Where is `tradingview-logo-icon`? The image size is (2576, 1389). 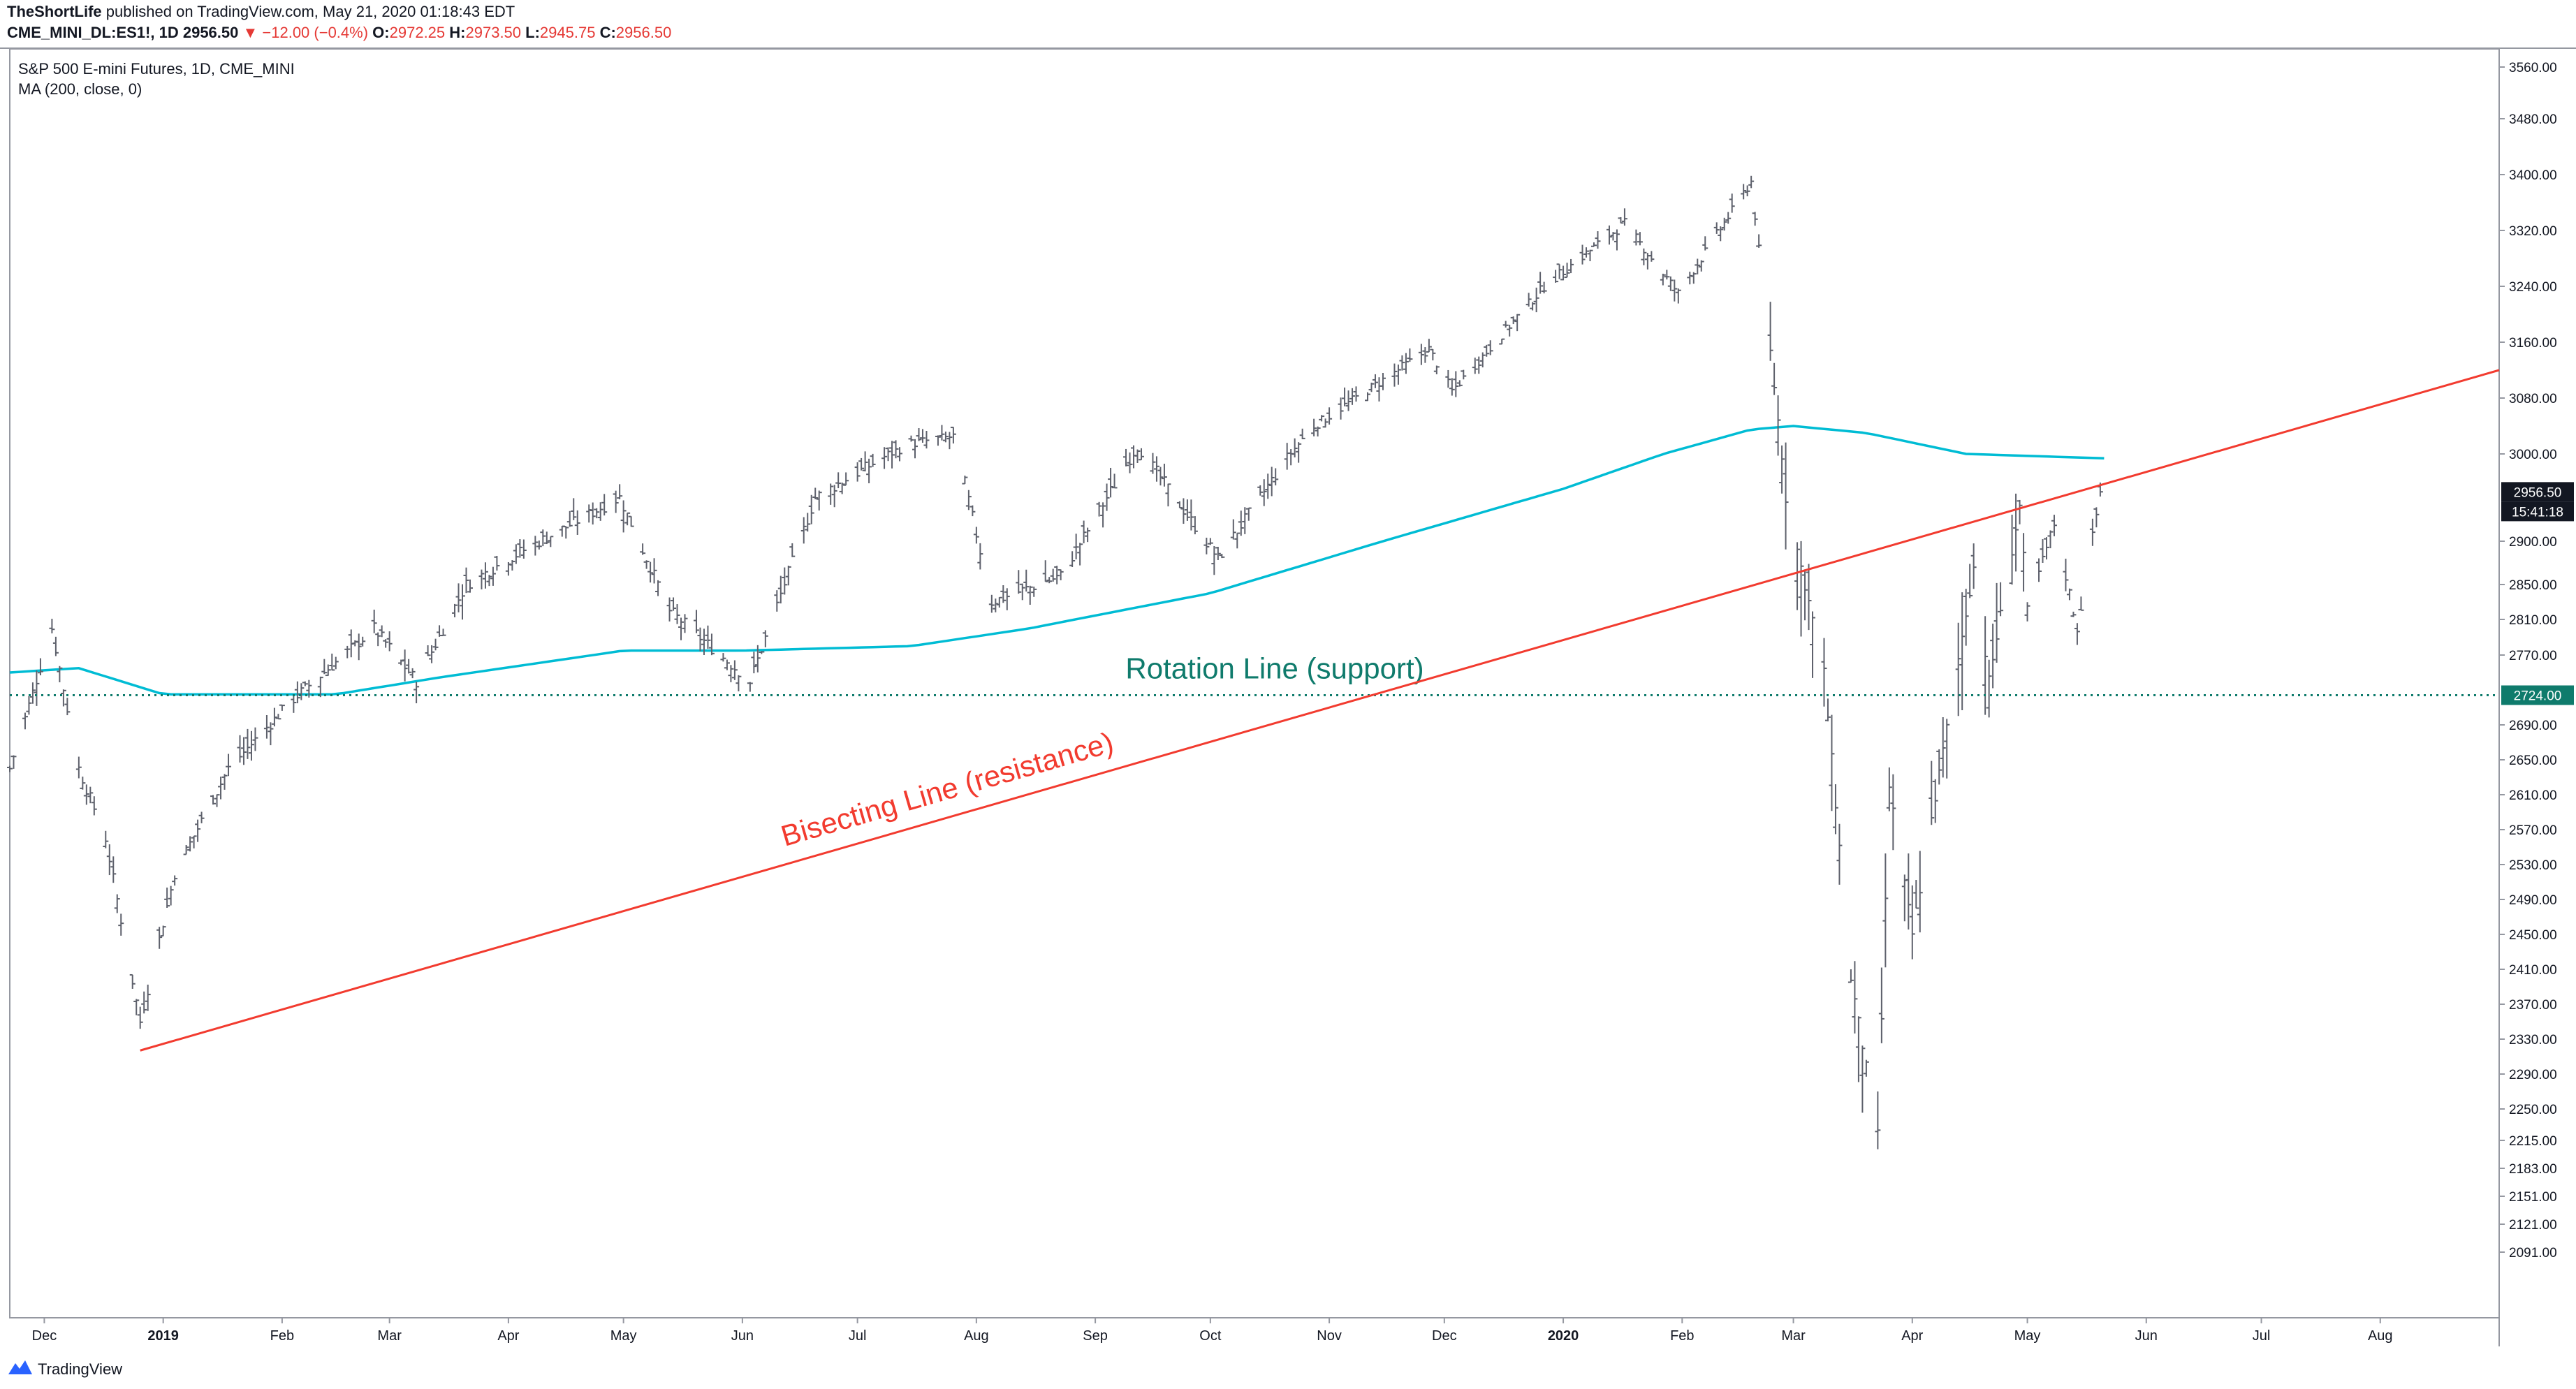
tradingview-logo-icon is located at coordinates (20, 1367).